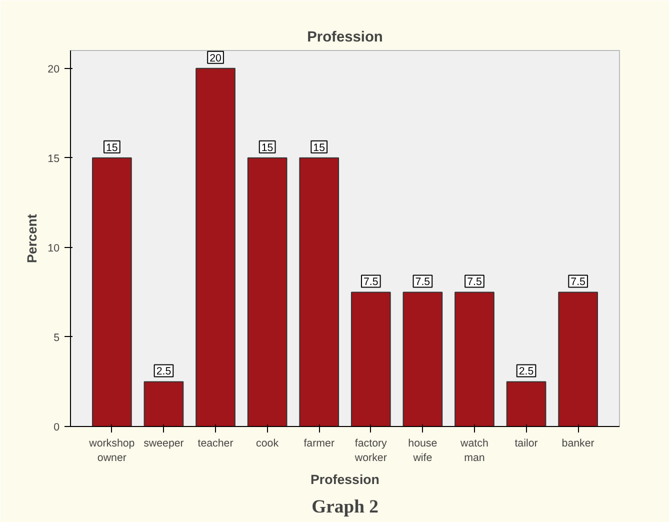 The width and height of the screenshot is (669, 522). What do you see at coordinates (345, 479) in the screenshot?
I see `x-axis-title: Profession` at bounding box center [345, 479].